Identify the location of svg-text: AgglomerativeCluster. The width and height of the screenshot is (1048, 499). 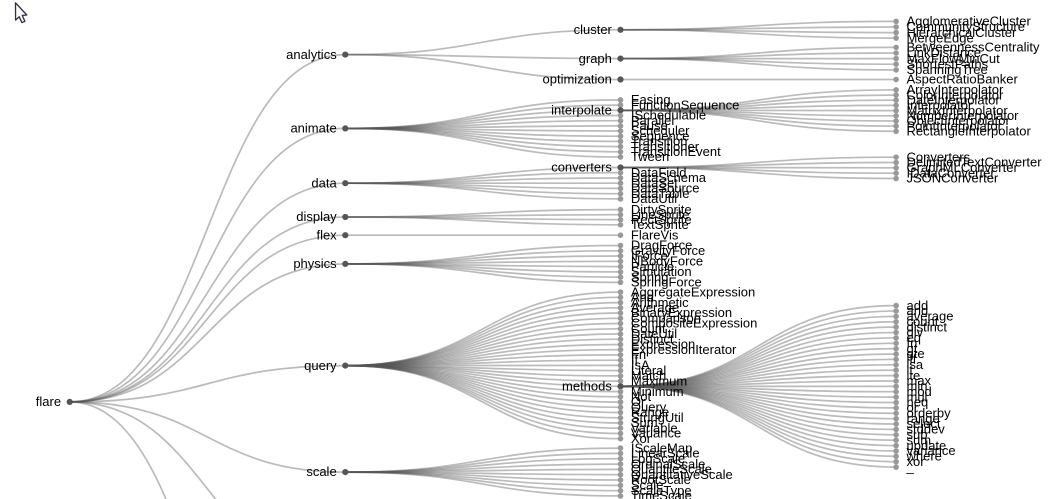
(969, 21).